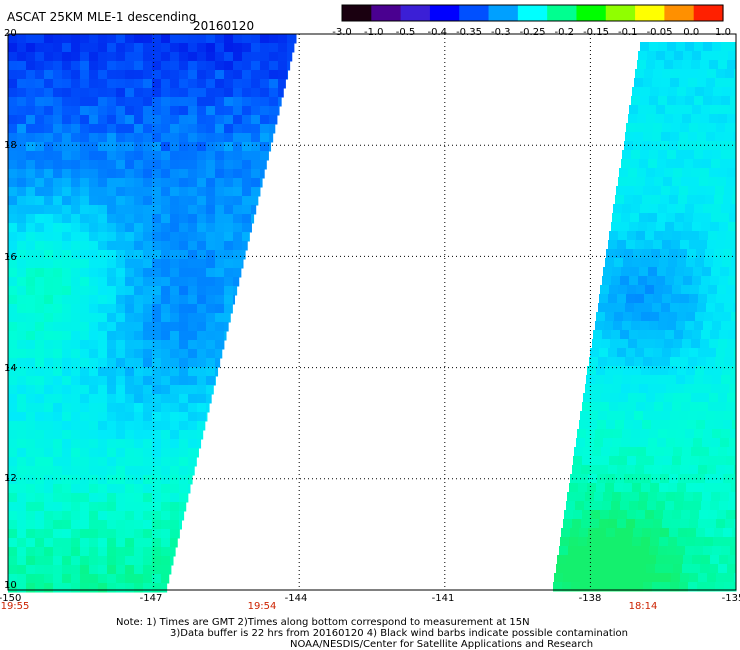  Describe the element at coordinates (11, 598) in the screenshot. I see `x-tick-label: -150` at that location.